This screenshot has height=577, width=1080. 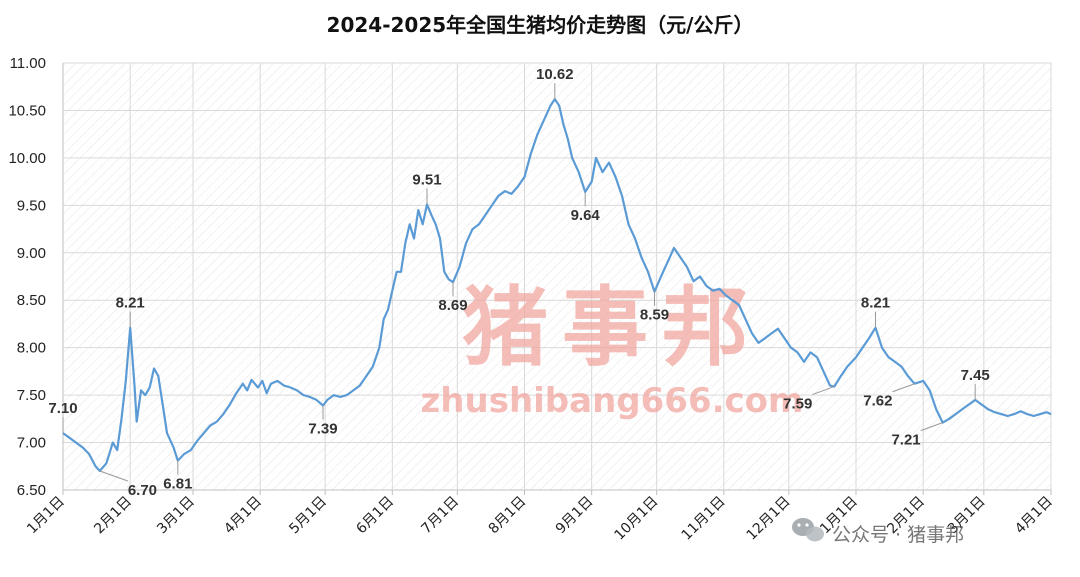 What do you see at coordinates (31, 253) in the screenshot?
I see `y-tick-label: 9.00` at bounding box center [31, 253].